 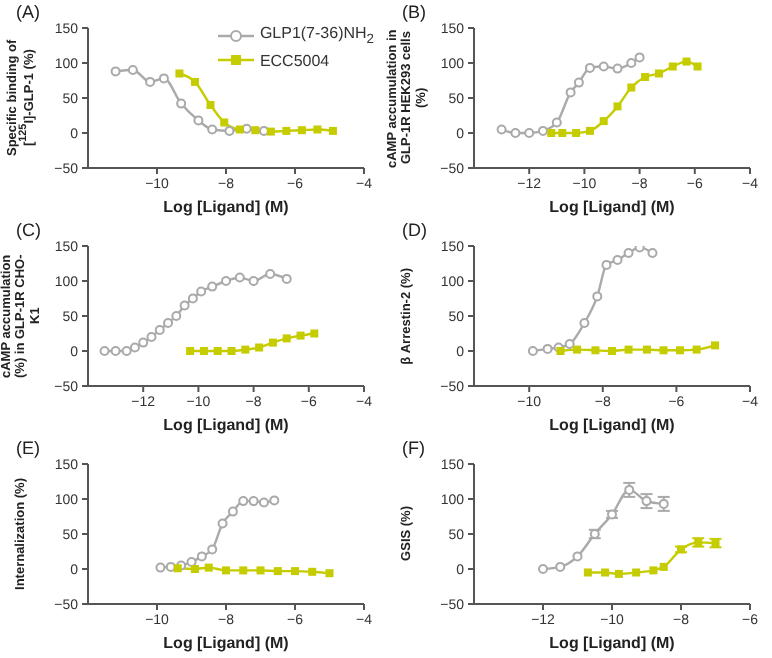 What do you see at coordinates (28, 12) in the screenshot?
I see `chart-title: (A)` at bounding box center [28, 12].